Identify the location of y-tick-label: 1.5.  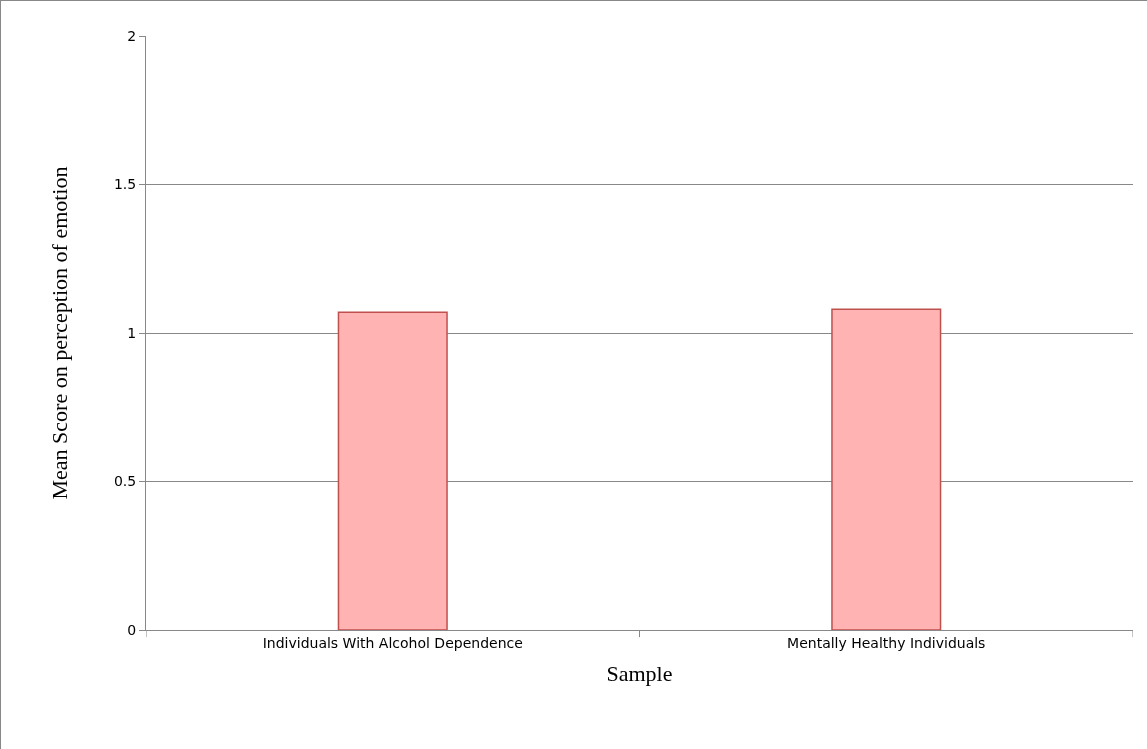
(125, 184).